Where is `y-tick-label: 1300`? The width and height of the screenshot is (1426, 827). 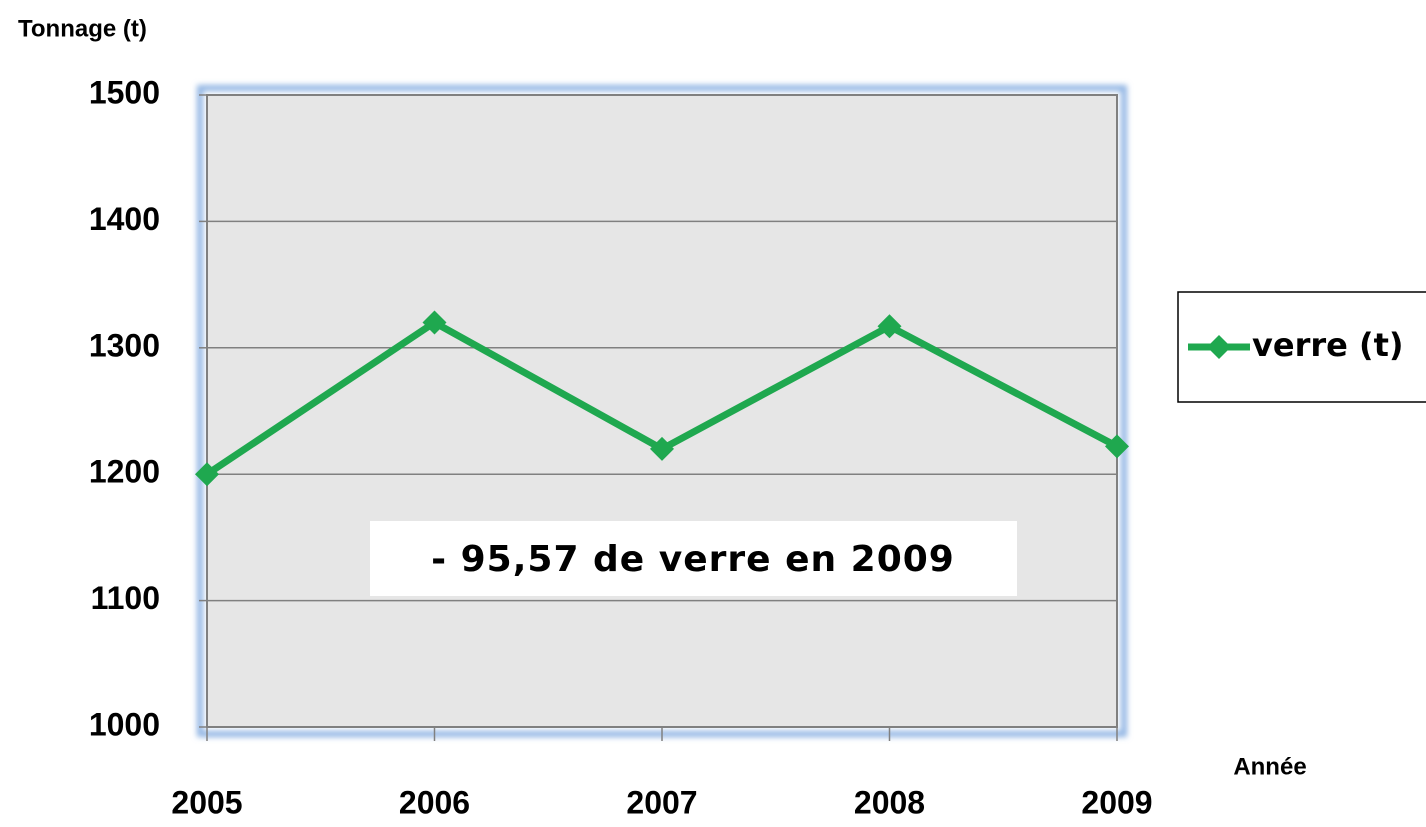 y-tick-label: 1300 is located at coordinates (124, 345).